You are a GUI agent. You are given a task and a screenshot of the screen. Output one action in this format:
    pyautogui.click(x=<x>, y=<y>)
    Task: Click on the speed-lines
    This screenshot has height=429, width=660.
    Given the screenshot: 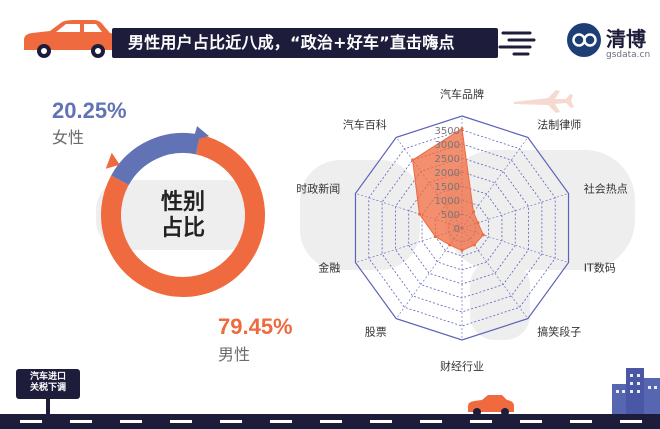 What is the action you would take?
    pyautogui.click(x=517, y=43)
    